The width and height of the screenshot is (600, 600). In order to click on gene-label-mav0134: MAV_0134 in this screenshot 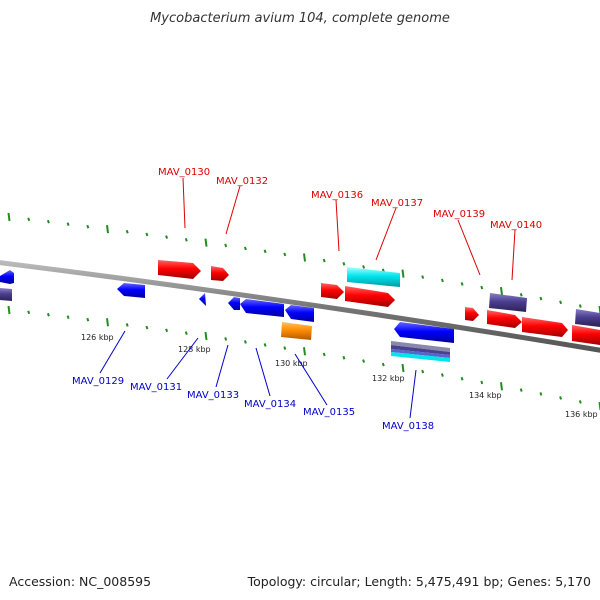, I will do `click(270, 404)`.